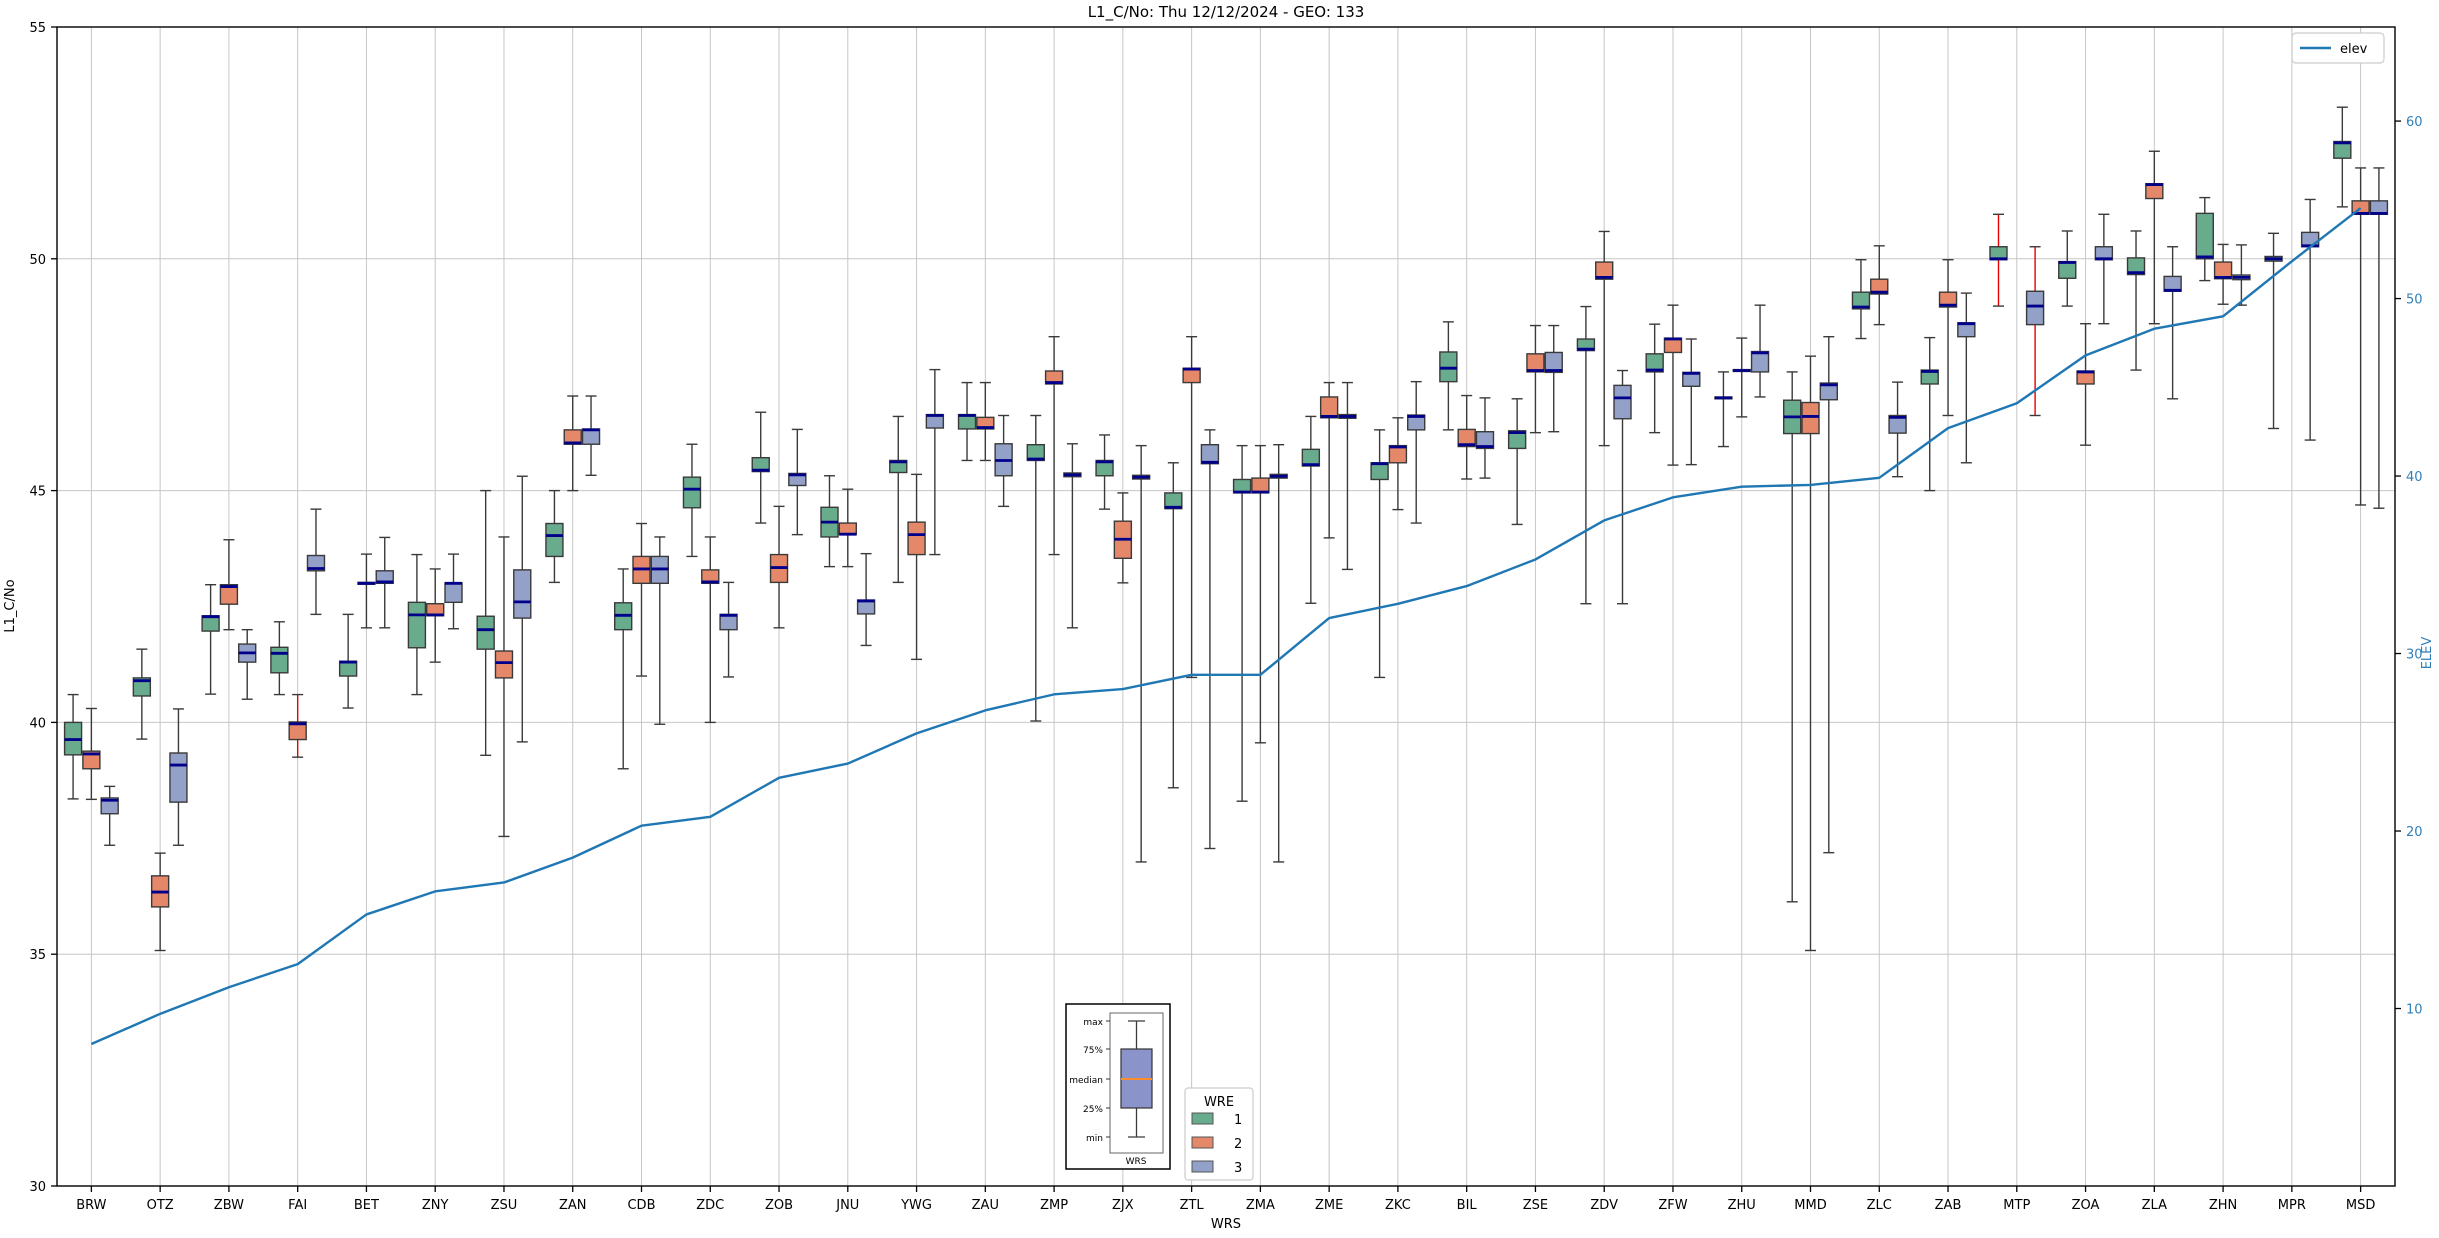 The image size is (2439, 1238). What do you see at coordinates (1760, 351) in the screenshot?
I see `box-ZHU-wre3` at bounding box center [1760, 351].